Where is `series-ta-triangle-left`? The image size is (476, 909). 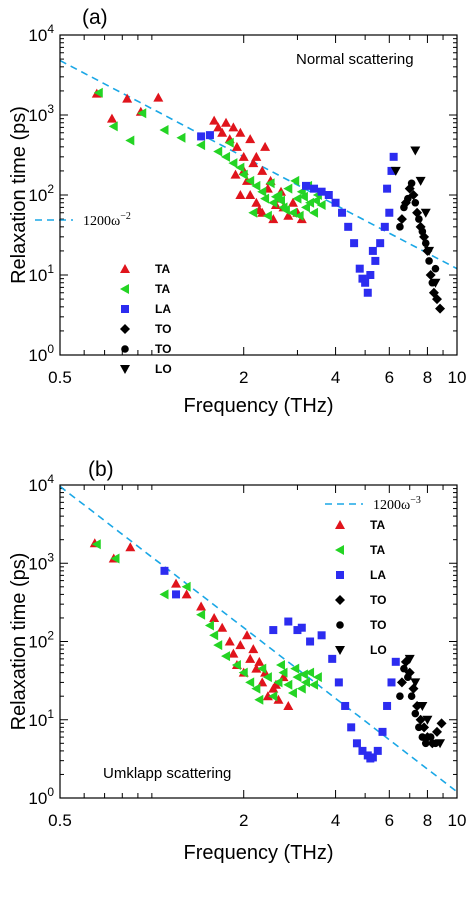 series-ta-triangle-left is located at coordinates (206, 622).